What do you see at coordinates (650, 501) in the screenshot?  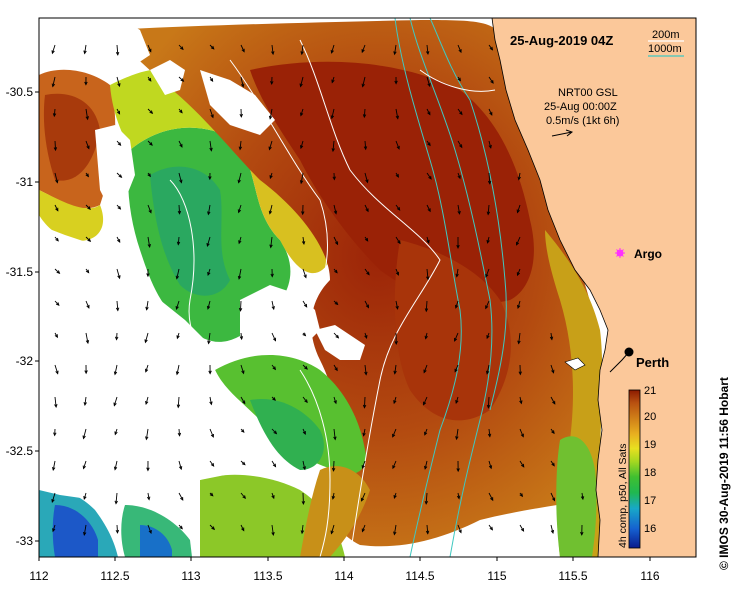 I see `colorbar-tick-17: 17` at bounding box center [650, 501].